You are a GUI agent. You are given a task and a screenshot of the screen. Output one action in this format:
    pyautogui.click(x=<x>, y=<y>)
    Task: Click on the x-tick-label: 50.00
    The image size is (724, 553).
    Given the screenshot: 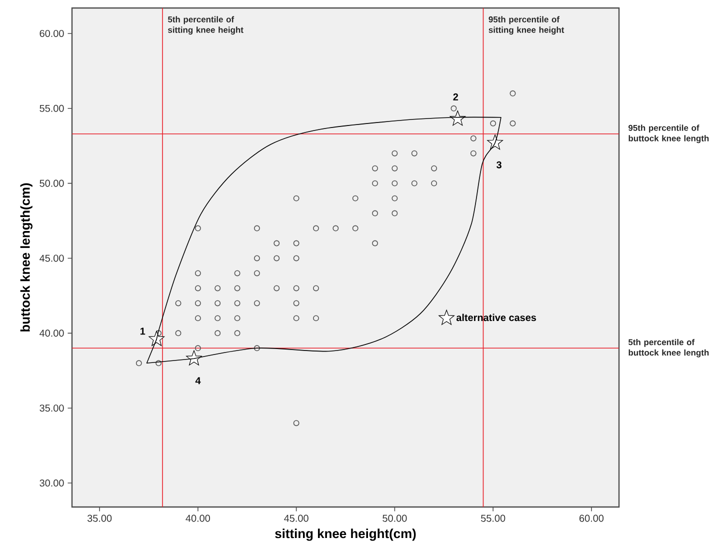 What is the action you would take?
    pyautogui.click(x=394, y=518)
    